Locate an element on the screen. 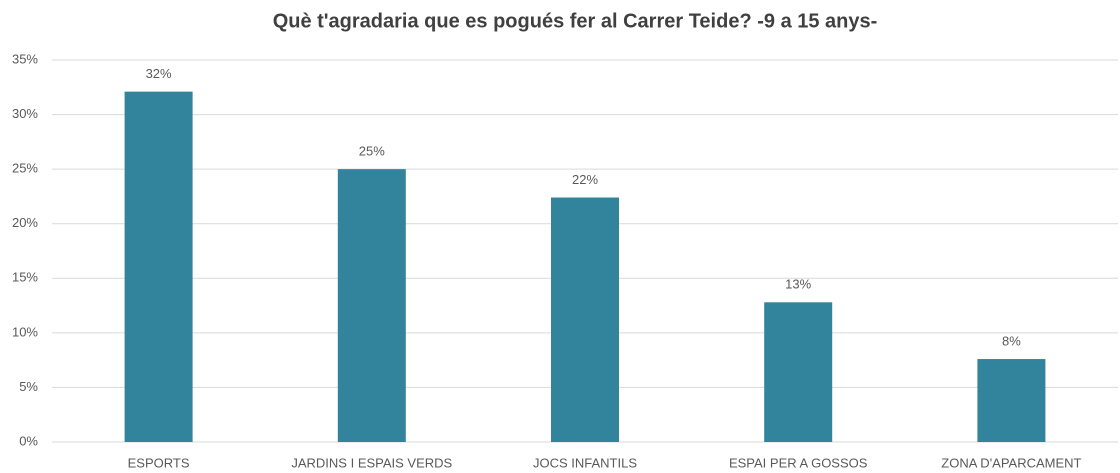 This screenshot has width=1120, height=473. x-tick-label: ESPAI PER A GOSSOS is located at coordinates (798, 462).